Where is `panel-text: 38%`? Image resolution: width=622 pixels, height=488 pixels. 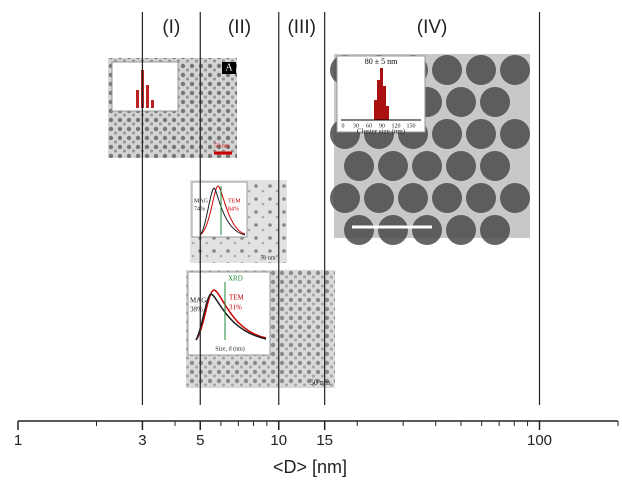
panel-text: 38% is located at coordinates (196, 310).